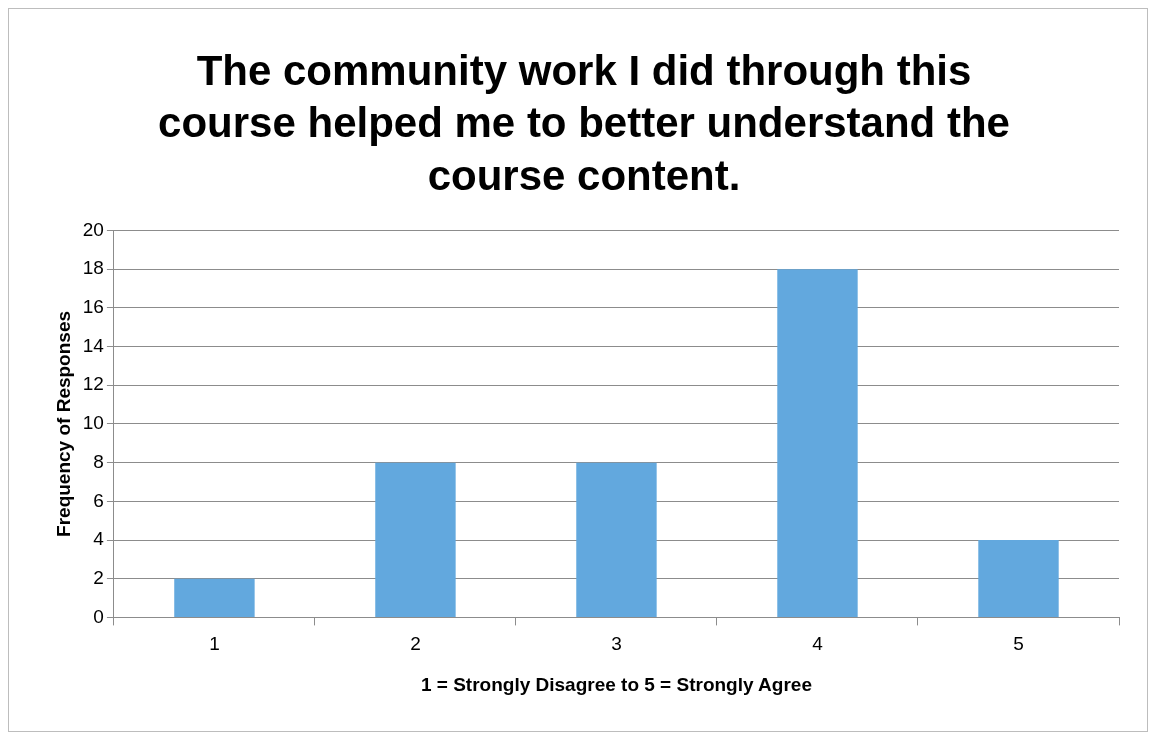  I want to click on y-tick-label: 12, so click(93, 384).